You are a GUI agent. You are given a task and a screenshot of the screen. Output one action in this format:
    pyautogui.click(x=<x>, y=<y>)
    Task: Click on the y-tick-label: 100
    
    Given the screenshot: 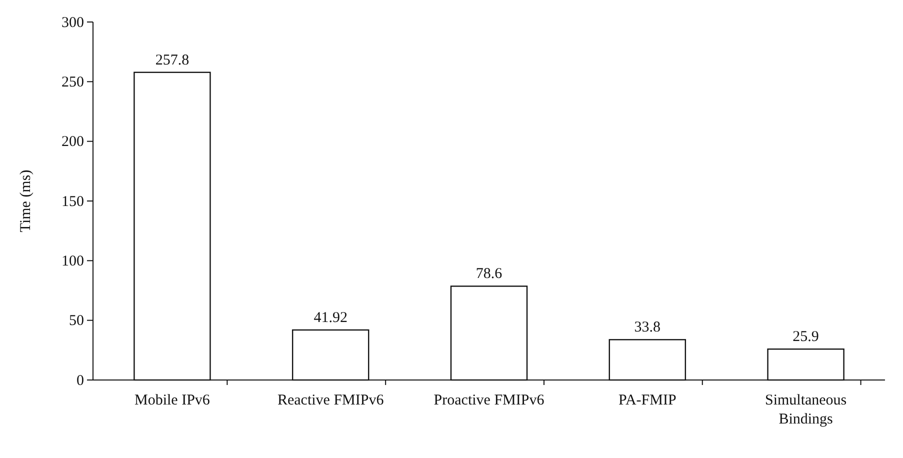 What is the action you would take?
    pyautogui.click(x=73, y=261)
    